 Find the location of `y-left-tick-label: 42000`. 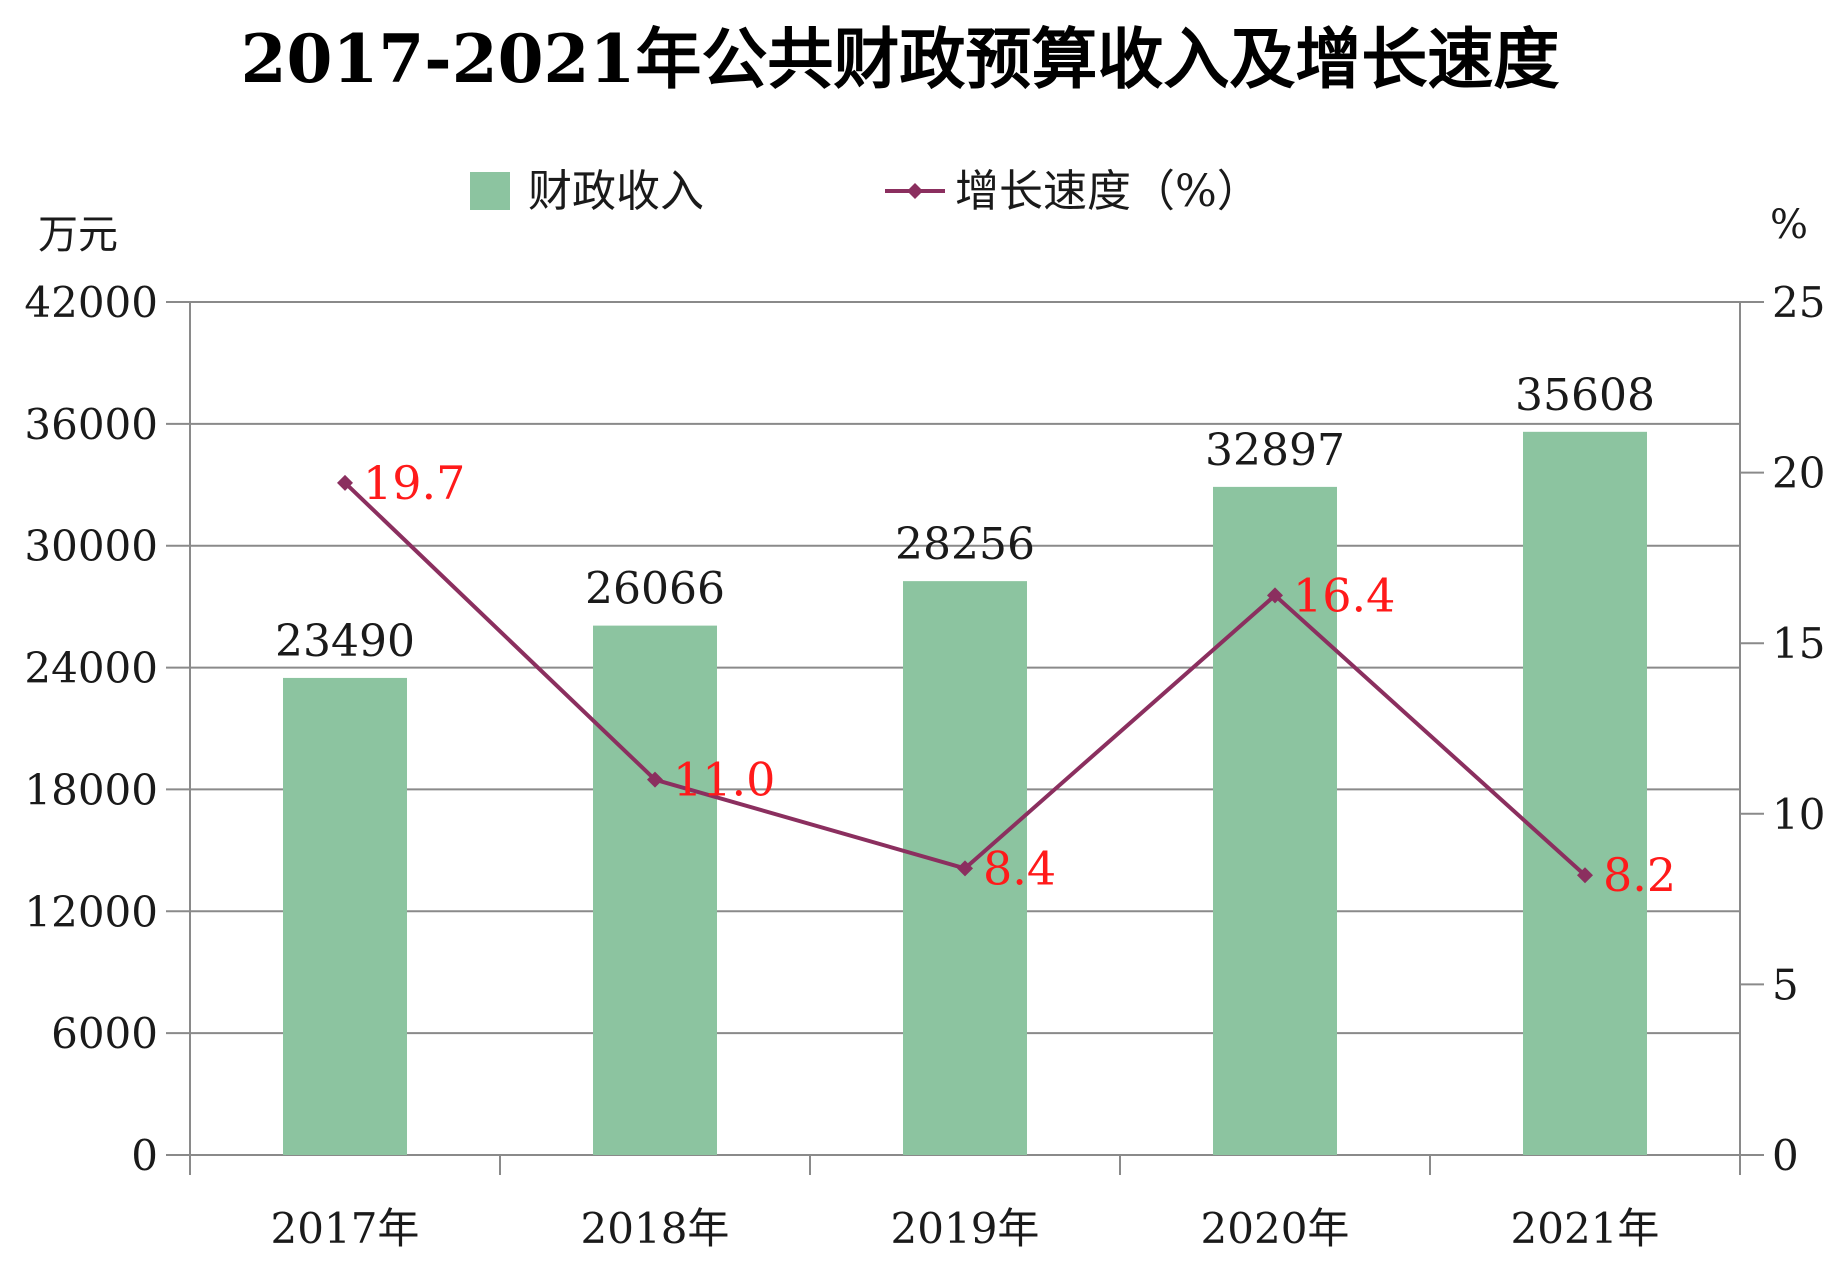

y-left-tick-label: 42000 is located at coordinates (91, 302).